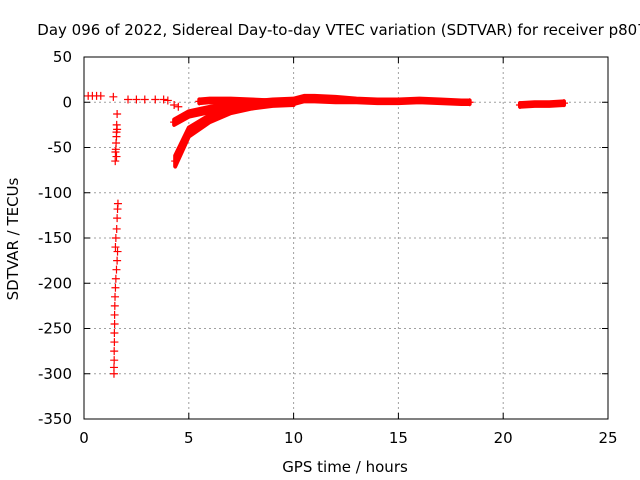 The width and height of the screenshot is (640, 480). What do you see at coordinates (293, 438) in the screenshot?
I see `x-tick-label: 10` at bounding box center [293, 438].